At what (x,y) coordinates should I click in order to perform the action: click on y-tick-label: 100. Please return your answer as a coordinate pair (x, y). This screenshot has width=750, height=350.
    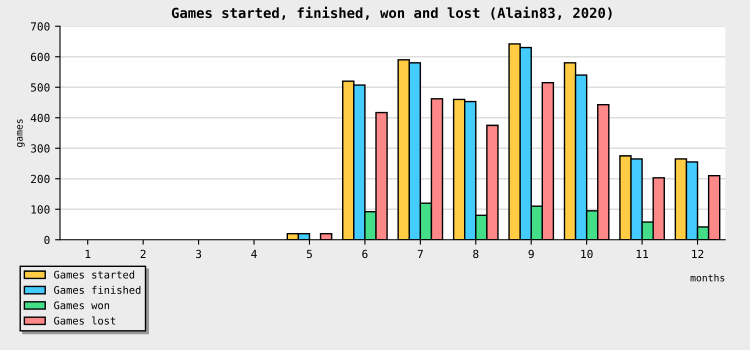
    Looking at the image, I should click on (41, 209).